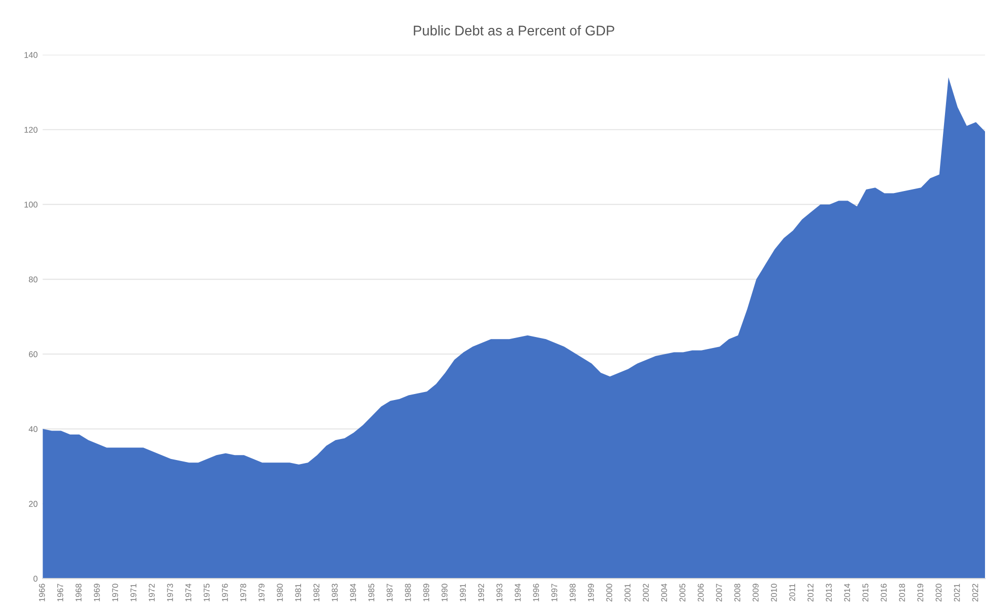  I want to click on x-tick-label: 1982, so click(316, 593).